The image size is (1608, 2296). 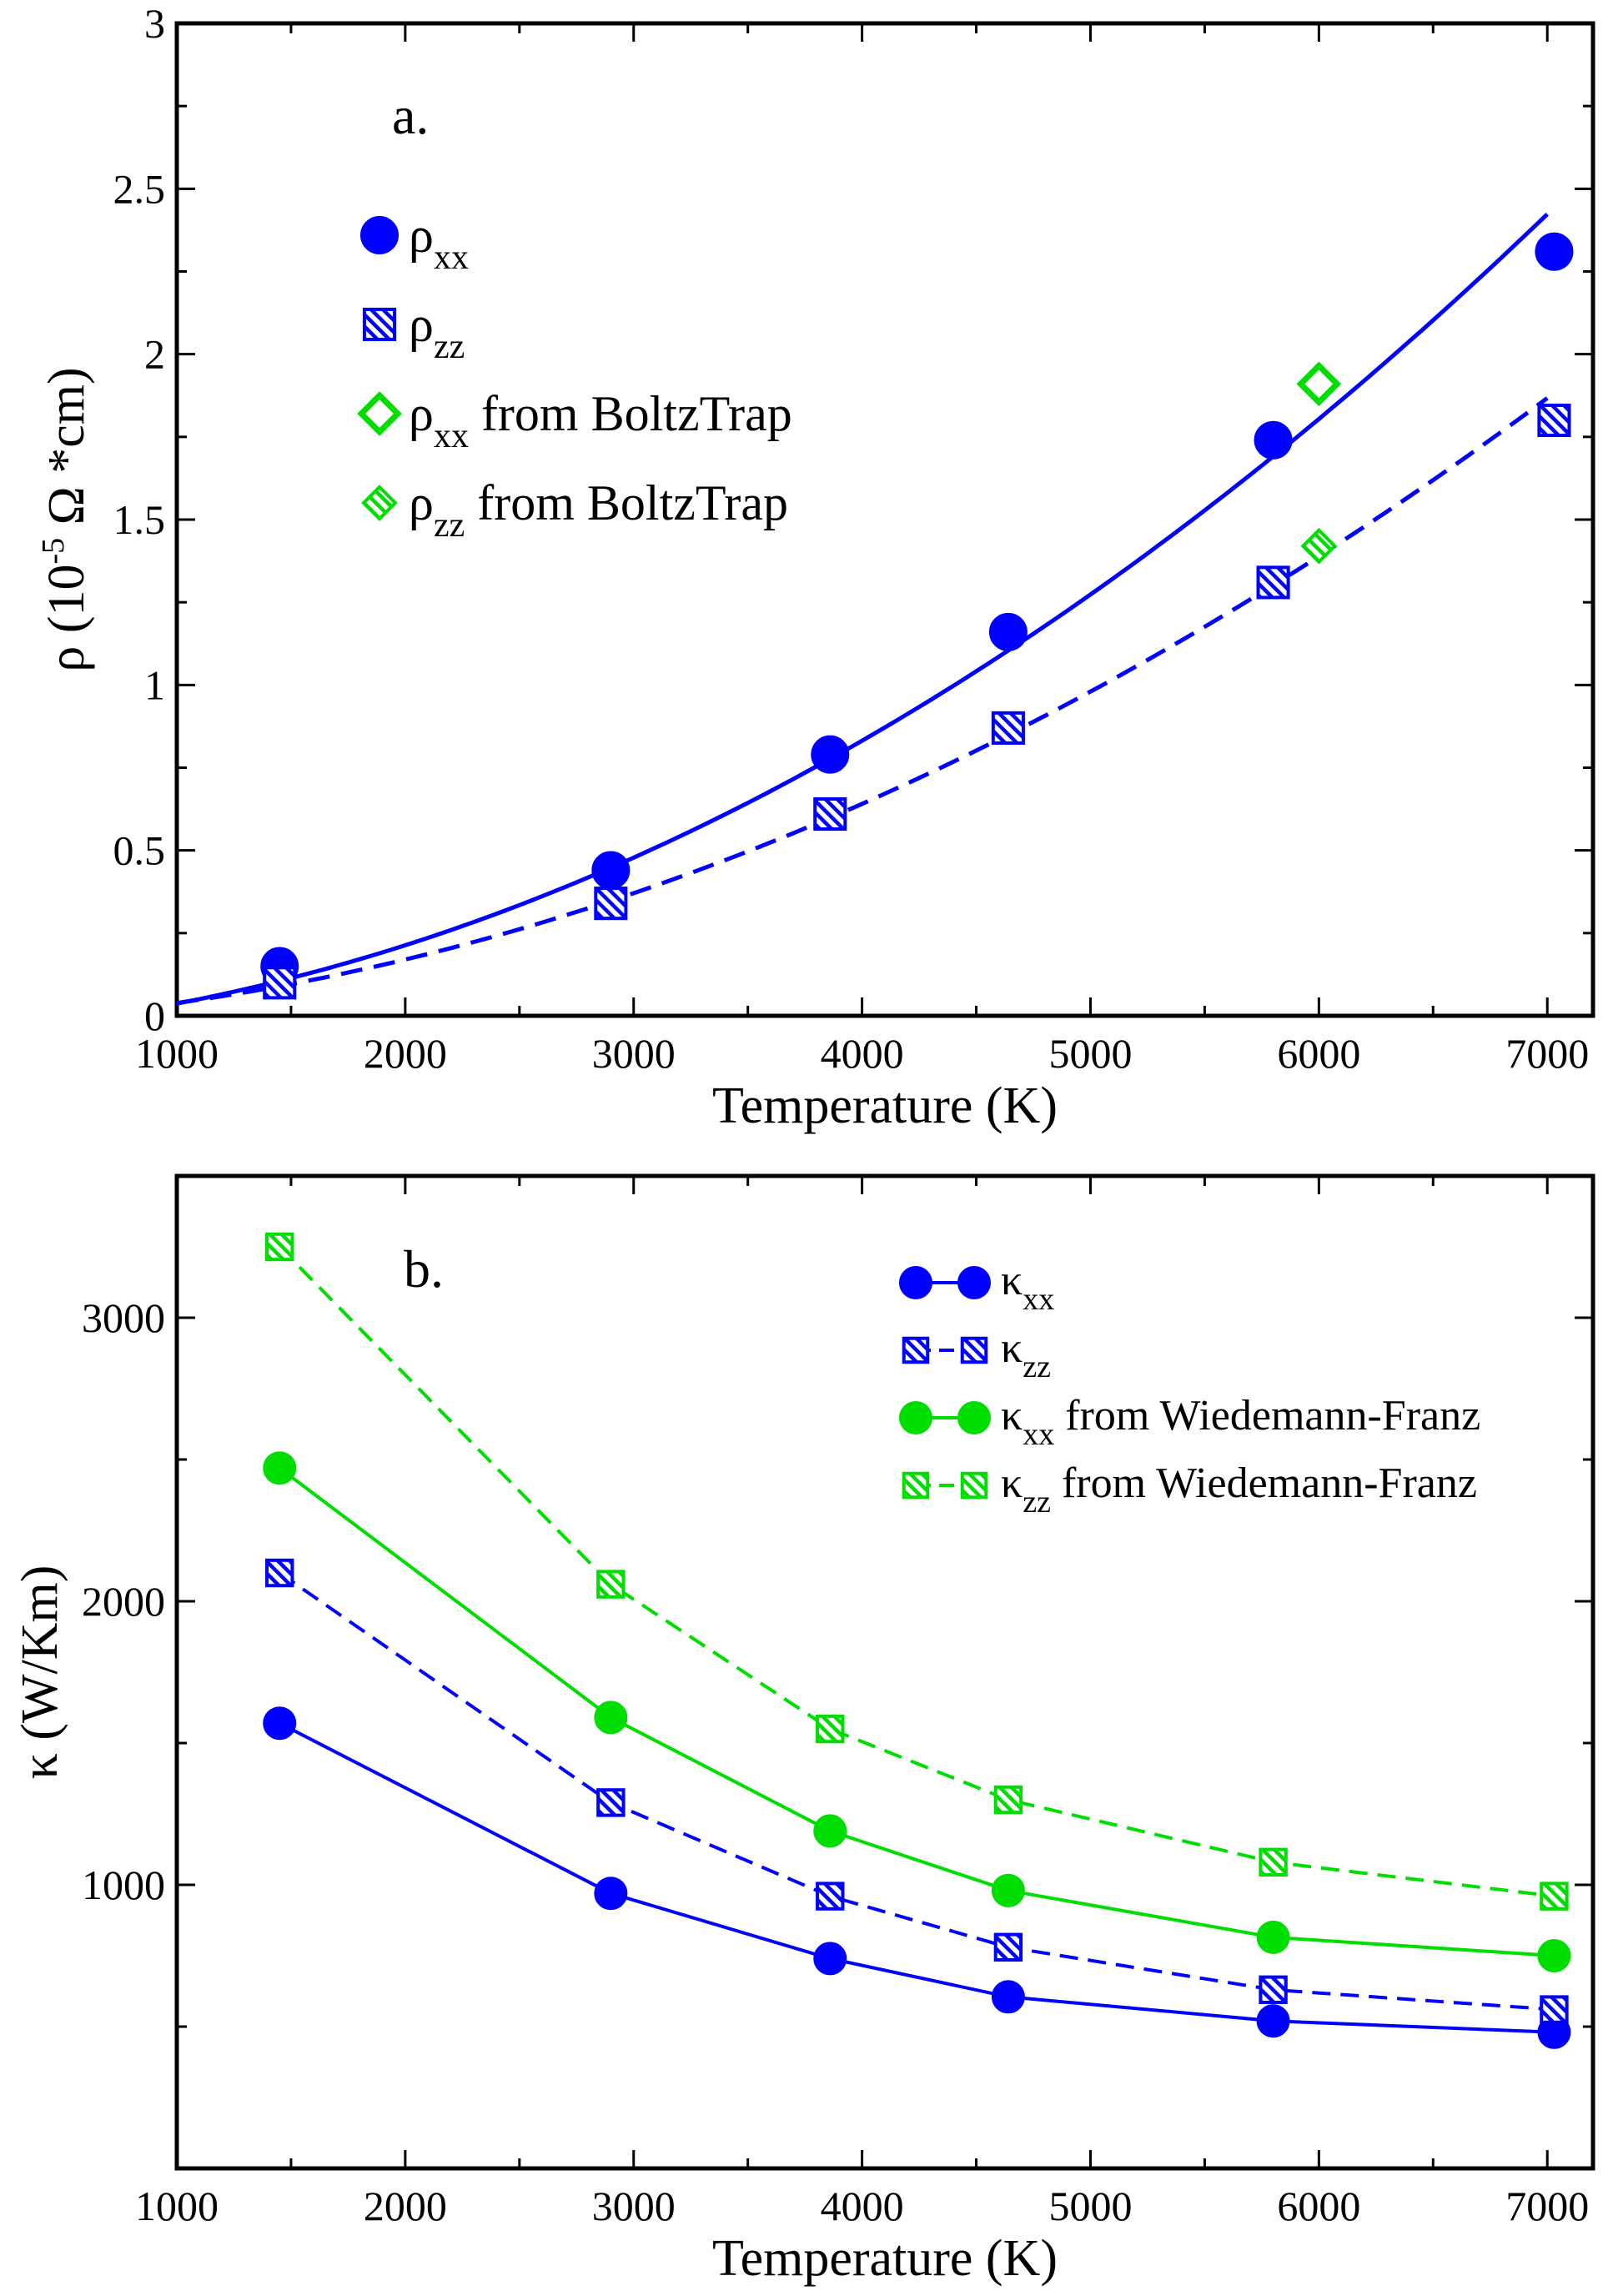 I want to click on y-axis-label: ρ (10-5 Ω *cm), so click(x=65, y=519).